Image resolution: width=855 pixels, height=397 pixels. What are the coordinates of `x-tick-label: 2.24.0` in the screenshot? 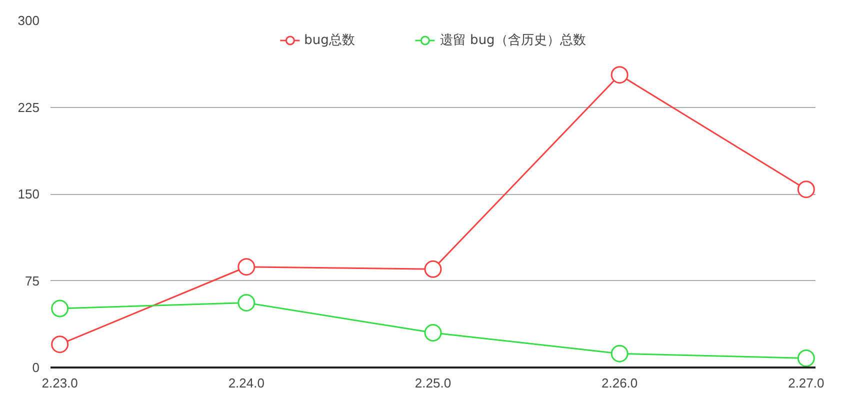 It's located at (246, 383).